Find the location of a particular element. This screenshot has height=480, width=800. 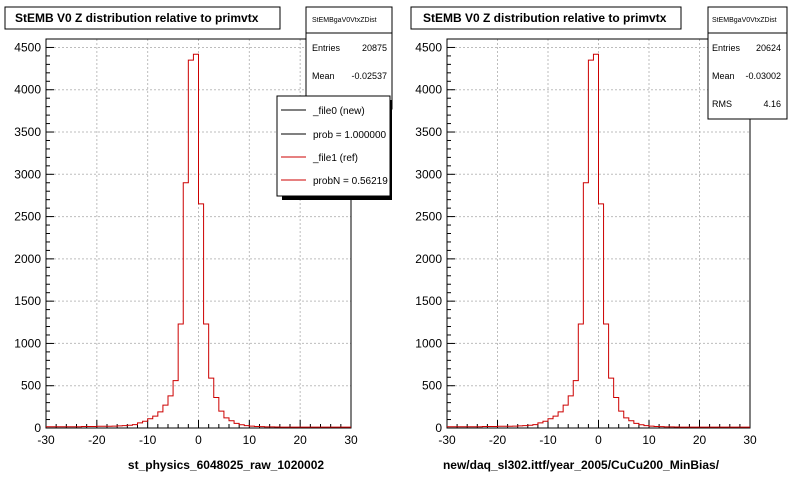

right-ytick-label: 3000 is located at coordinates (428, 174).